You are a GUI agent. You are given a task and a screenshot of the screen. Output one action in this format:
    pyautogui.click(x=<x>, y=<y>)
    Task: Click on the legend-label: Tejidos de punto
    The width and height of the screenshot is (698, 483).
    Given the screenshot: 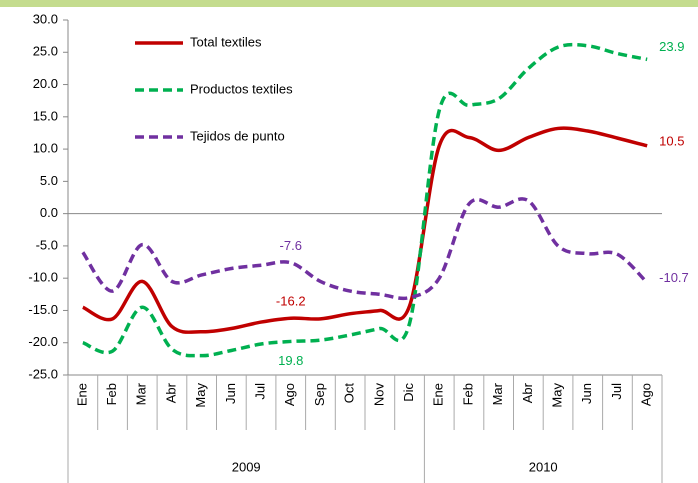 What is the action you would take?
    pyautogui.click(x=237, y=135)
    